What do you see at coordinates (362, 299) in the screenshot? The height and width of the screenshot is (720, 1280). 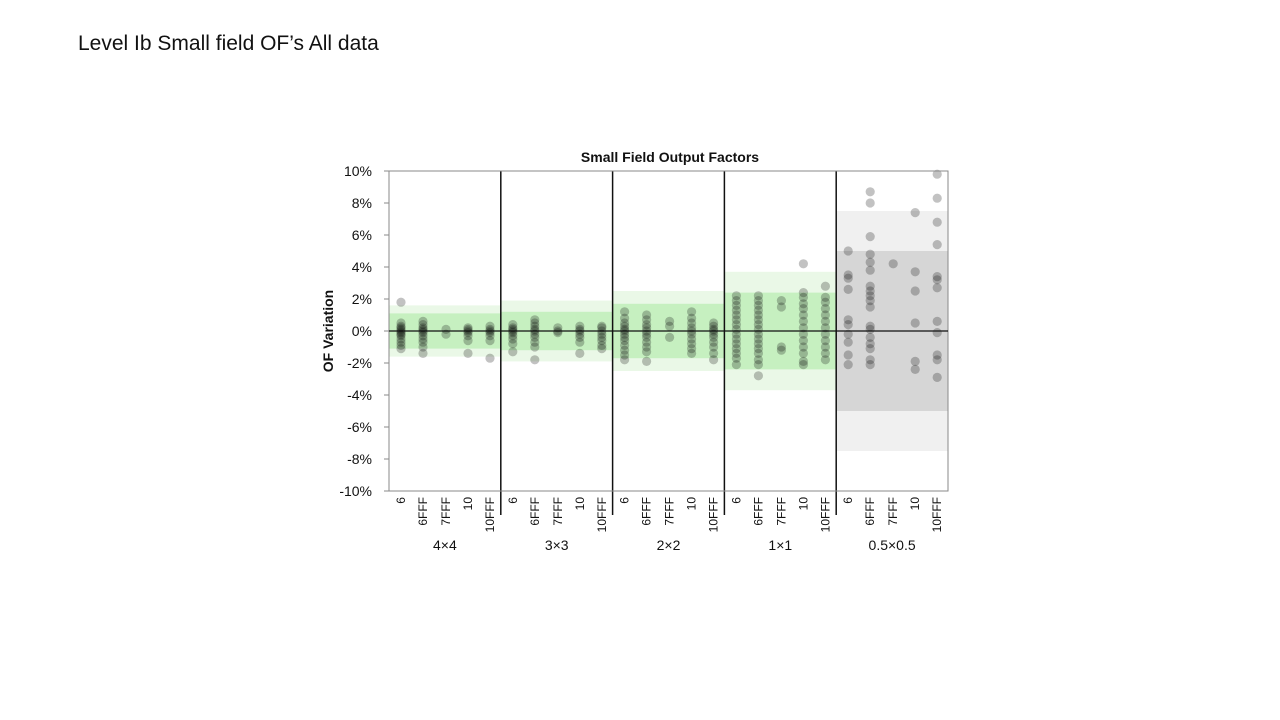 I see `y-tick-label-4: 2%` at bounding box center [362, 299].